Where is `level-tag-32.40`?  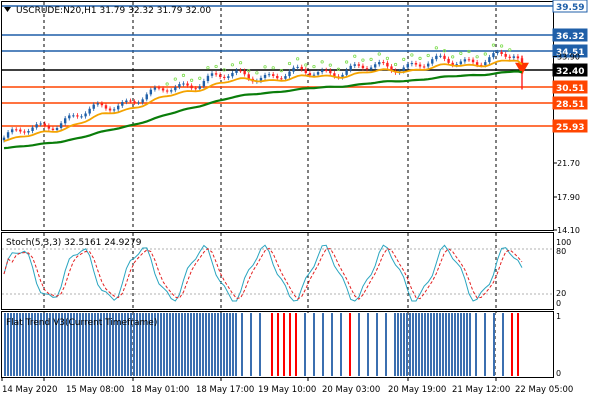 level-tag-32.40 is located at coordinates (570, 70).